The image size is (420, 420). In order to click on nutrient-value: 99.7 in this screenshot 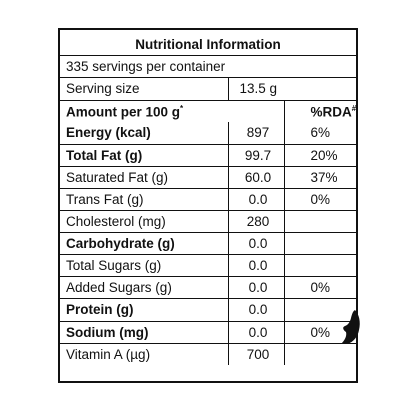, I will do `click(256, 155)`.